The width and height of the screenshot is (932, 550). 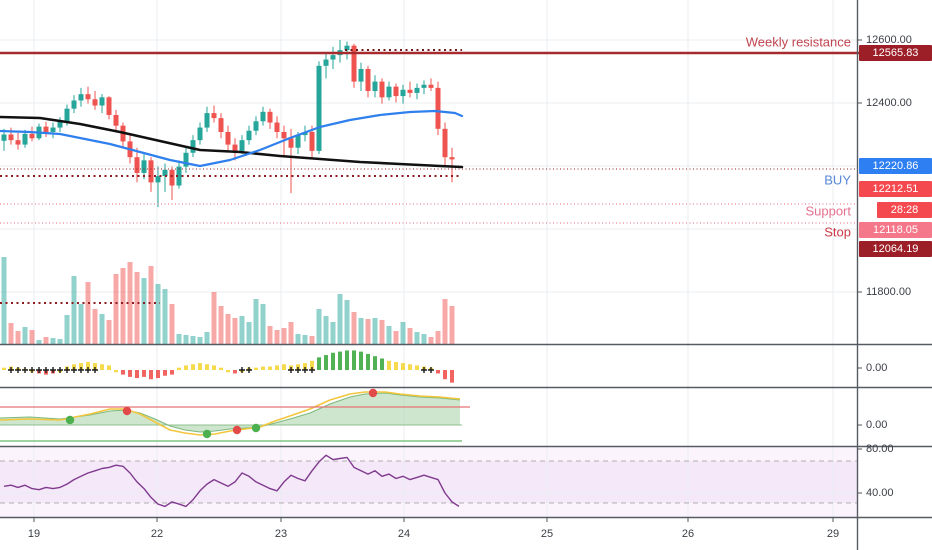 What do you see at coordinates (895, 230) in the screenshot?
I see `stop-price-badge: 12118.05` at bounding box center [895, 230].